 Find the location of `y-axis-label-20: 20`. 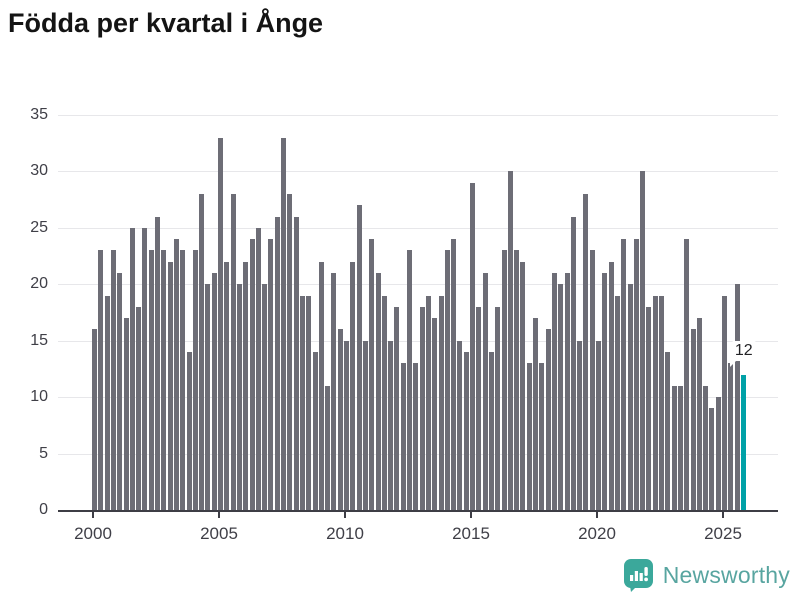

y-axis-label-20: 20 is located at coordinates (39, 284).